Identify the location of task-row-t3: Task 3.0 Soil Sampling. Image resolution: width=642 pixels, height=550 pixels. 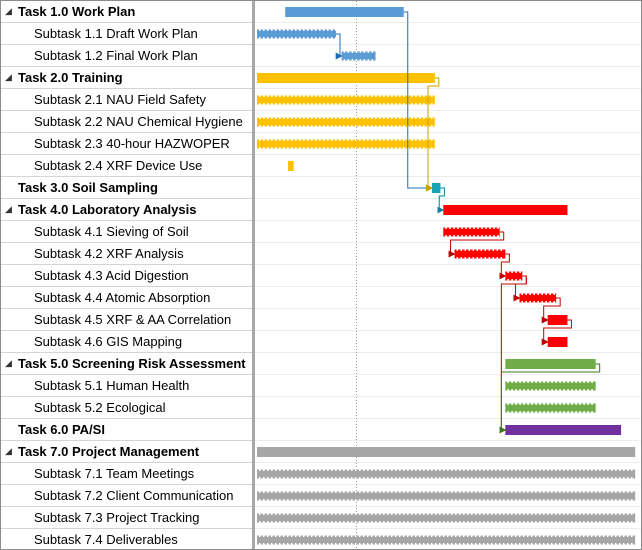
(126, 188).